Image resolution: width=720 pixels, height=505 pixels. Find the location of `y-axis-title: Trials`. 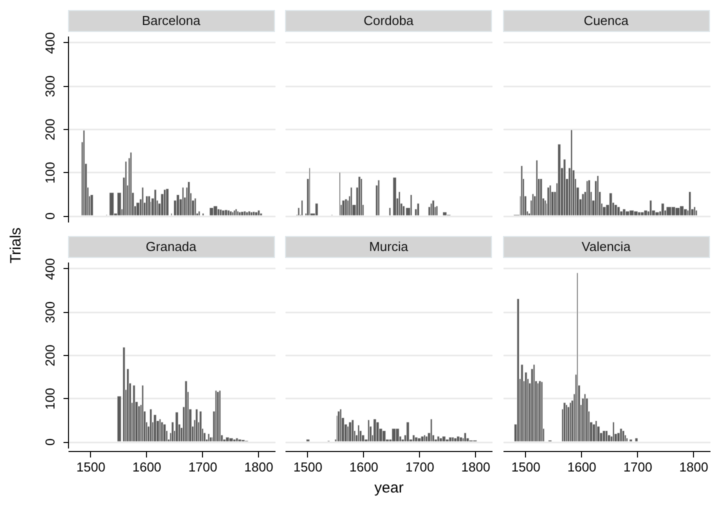

y-axis-title: Trials is located at coordinates (15, 245).